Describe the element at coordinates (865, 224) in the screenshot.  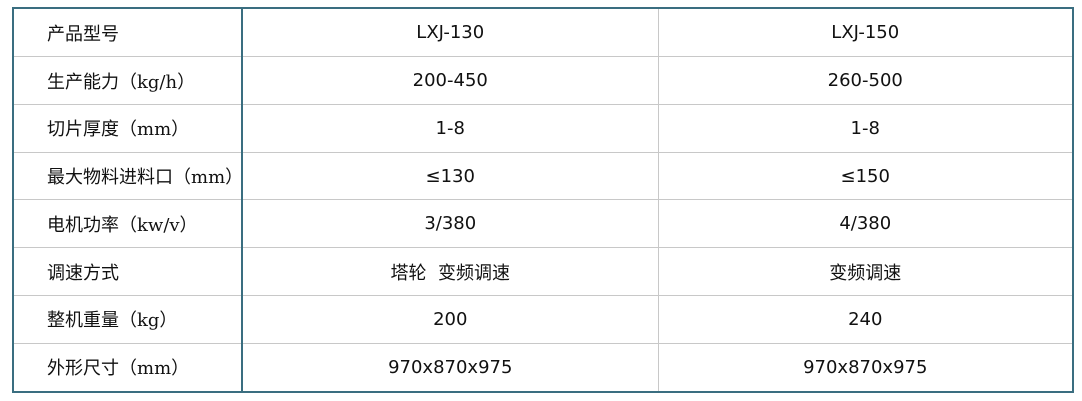
I see `cell-value: 4/380` at that location.